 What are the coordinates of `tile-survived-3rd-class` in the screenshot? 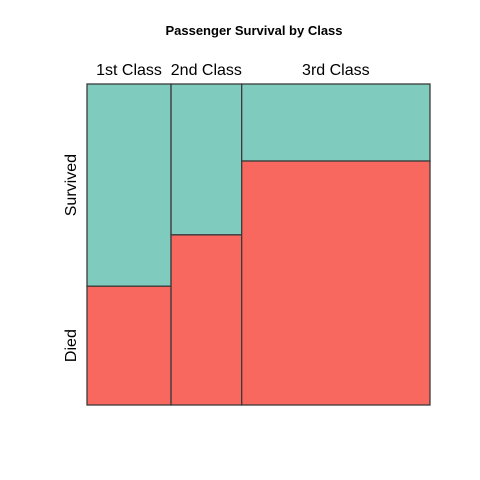 It's located at (336, 122).